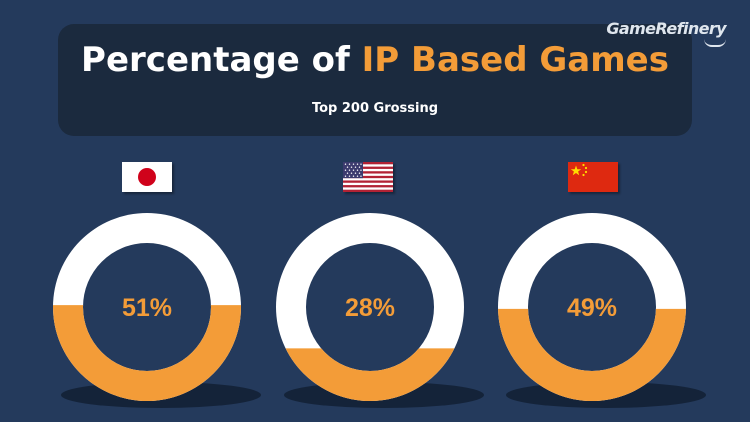 This screenshot has width=750, height=422. What do you see at coordinates (147, 177) in the screenshot?
I see `japan-flag-icon` at bounding box center [147, 177].